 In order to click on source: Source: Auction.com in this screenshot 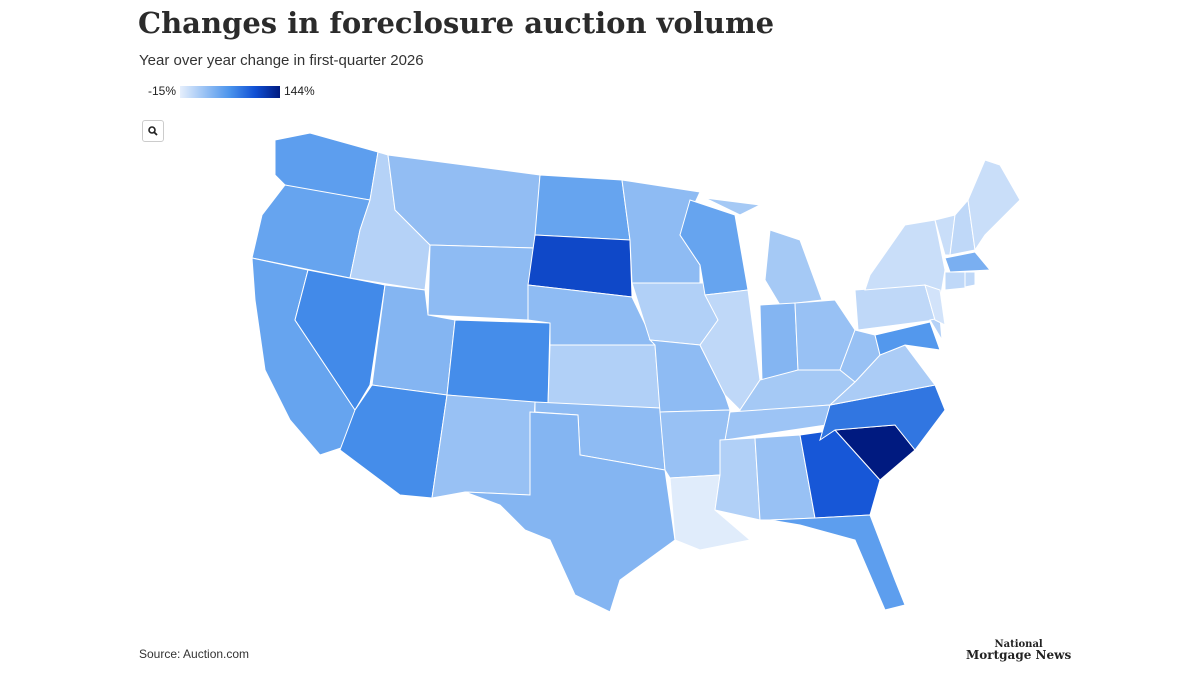, I will do `click(194, 654)`.